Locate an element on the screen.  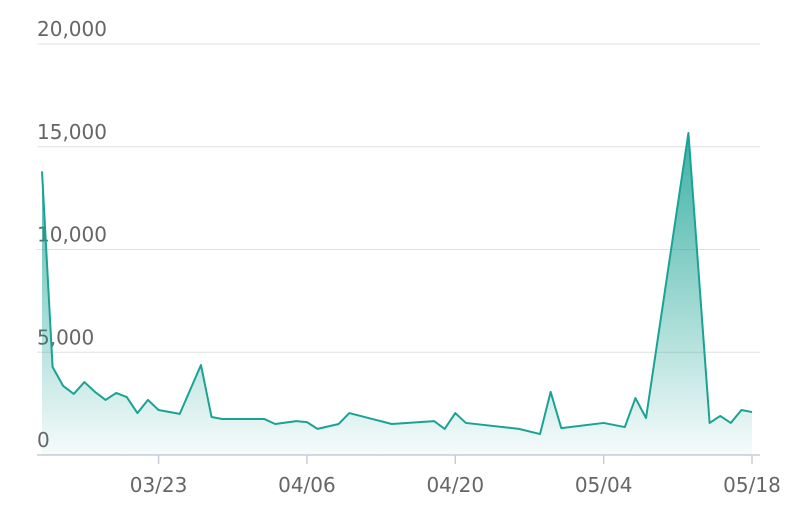
y-tick-label: 15,000 is located at coordinates (72, 132).